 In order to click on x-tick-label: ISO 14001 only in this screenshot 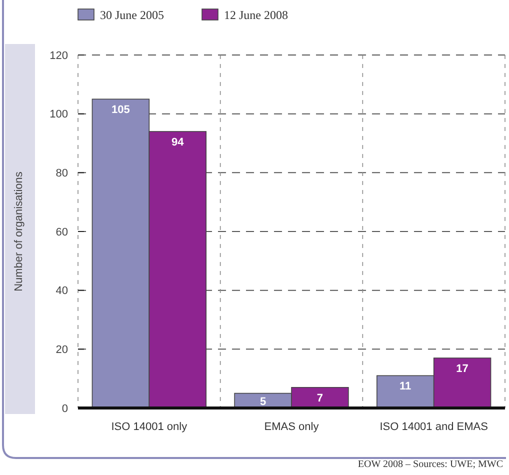, I will do `click(149, 427)`.